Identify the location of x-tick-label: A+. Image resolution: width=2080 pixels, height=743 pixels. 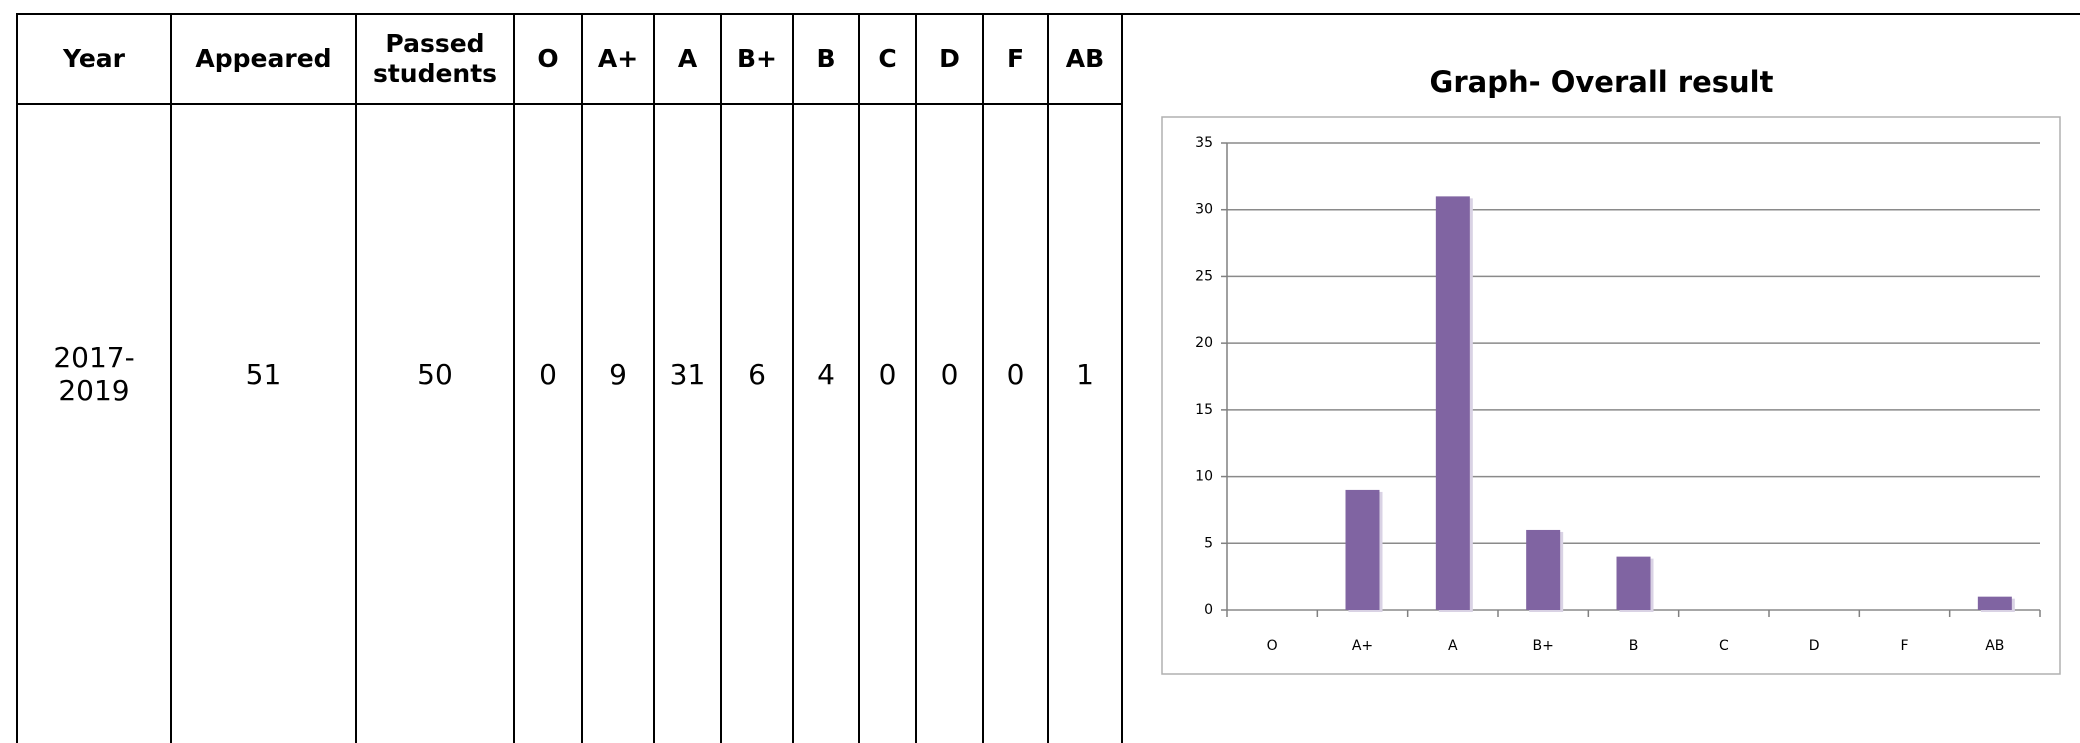
(1362, 646).